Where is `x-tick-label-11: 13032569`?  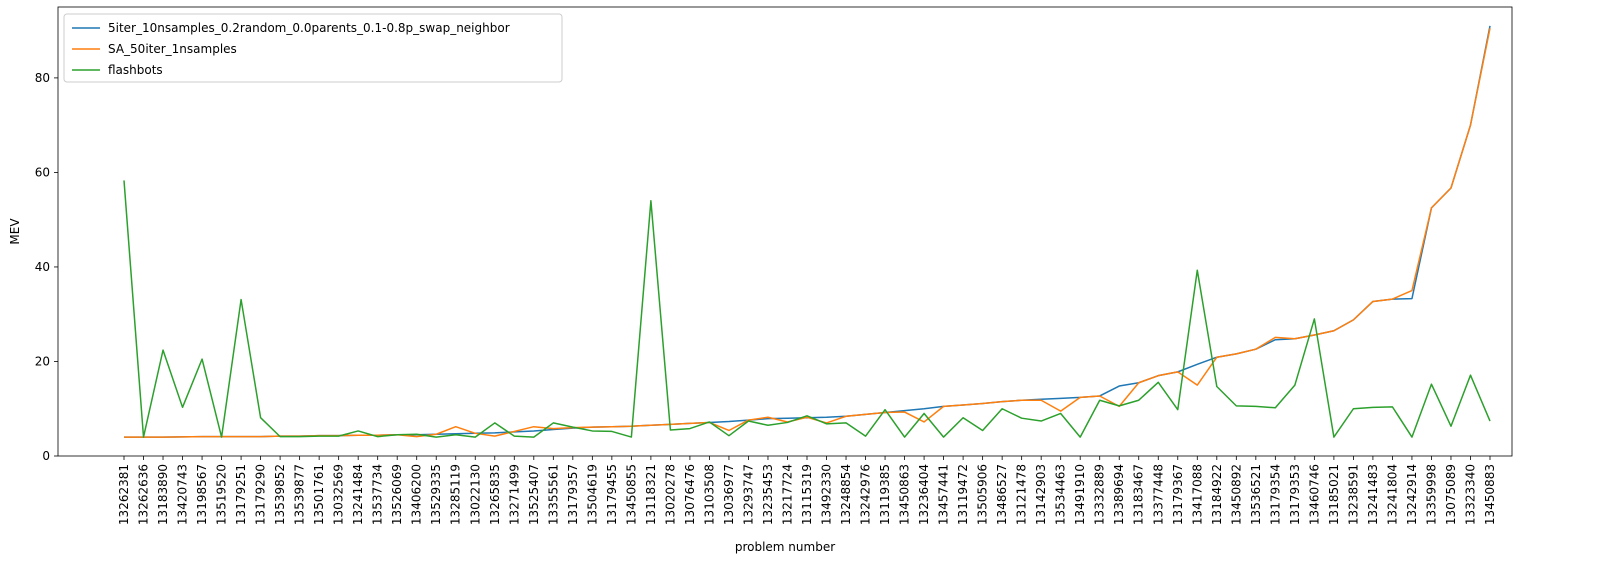 x-tick-label-11: 13032569 is located at coordinates (339, 494).